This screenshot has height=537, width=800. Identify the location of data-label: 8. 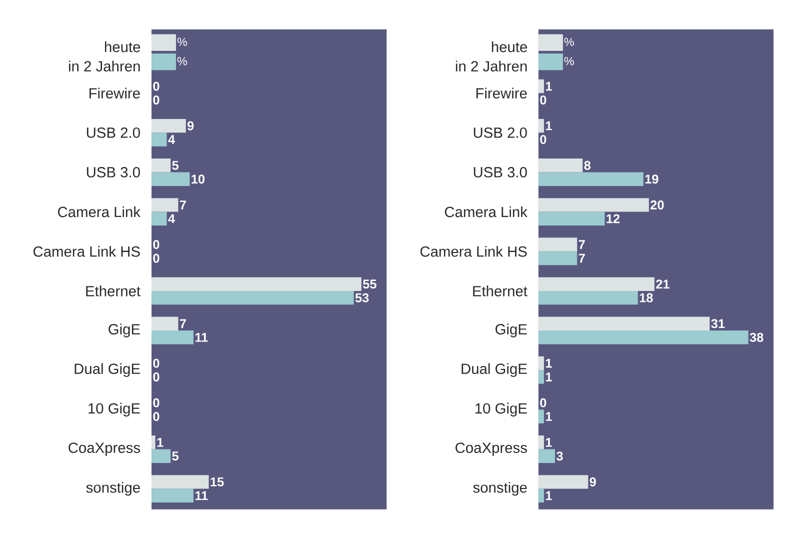
(587, 165).